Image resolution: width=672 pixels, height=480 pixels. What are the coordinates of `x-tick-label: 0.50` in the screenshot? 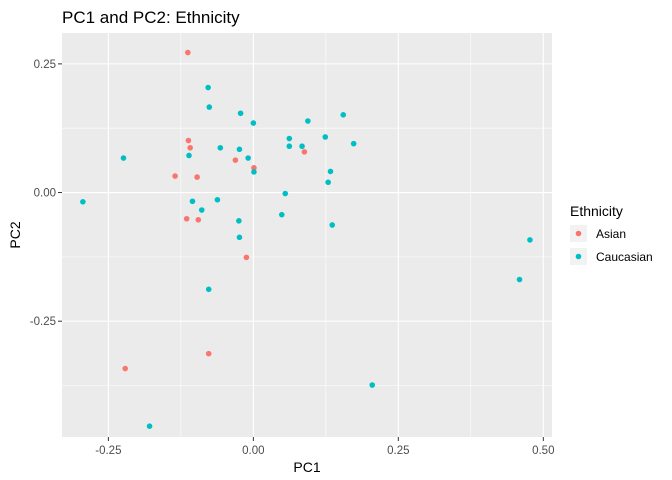 It's located at (543, 451).